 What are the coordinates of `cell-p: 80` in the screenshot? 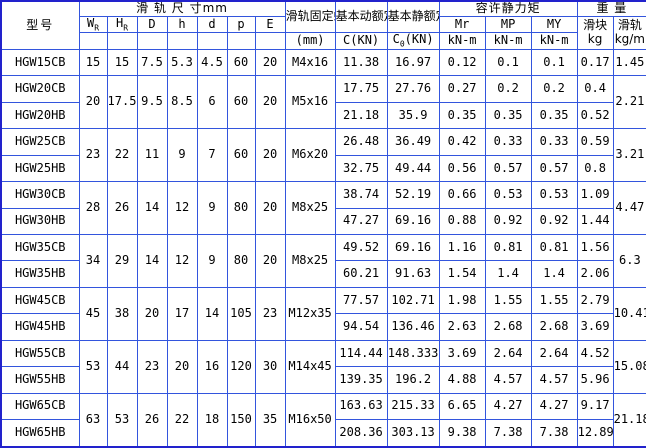 It's located at (241, 261).